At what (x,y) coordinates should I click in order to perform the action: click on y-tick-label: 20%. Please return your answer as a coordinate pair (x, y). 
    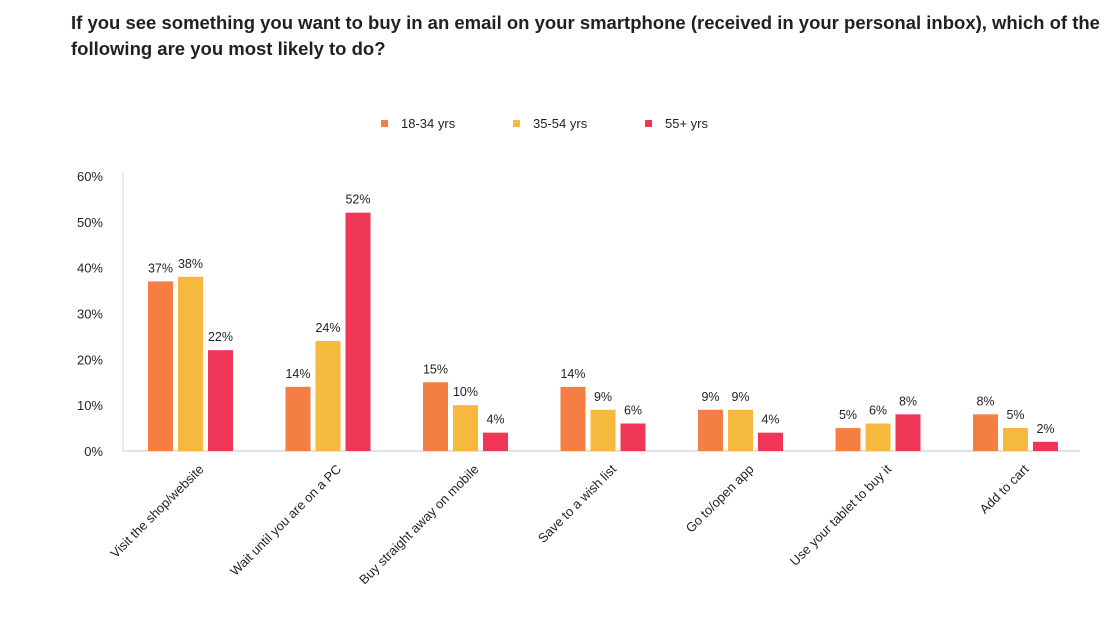
    Looking at the image, I should click on (90, 359).